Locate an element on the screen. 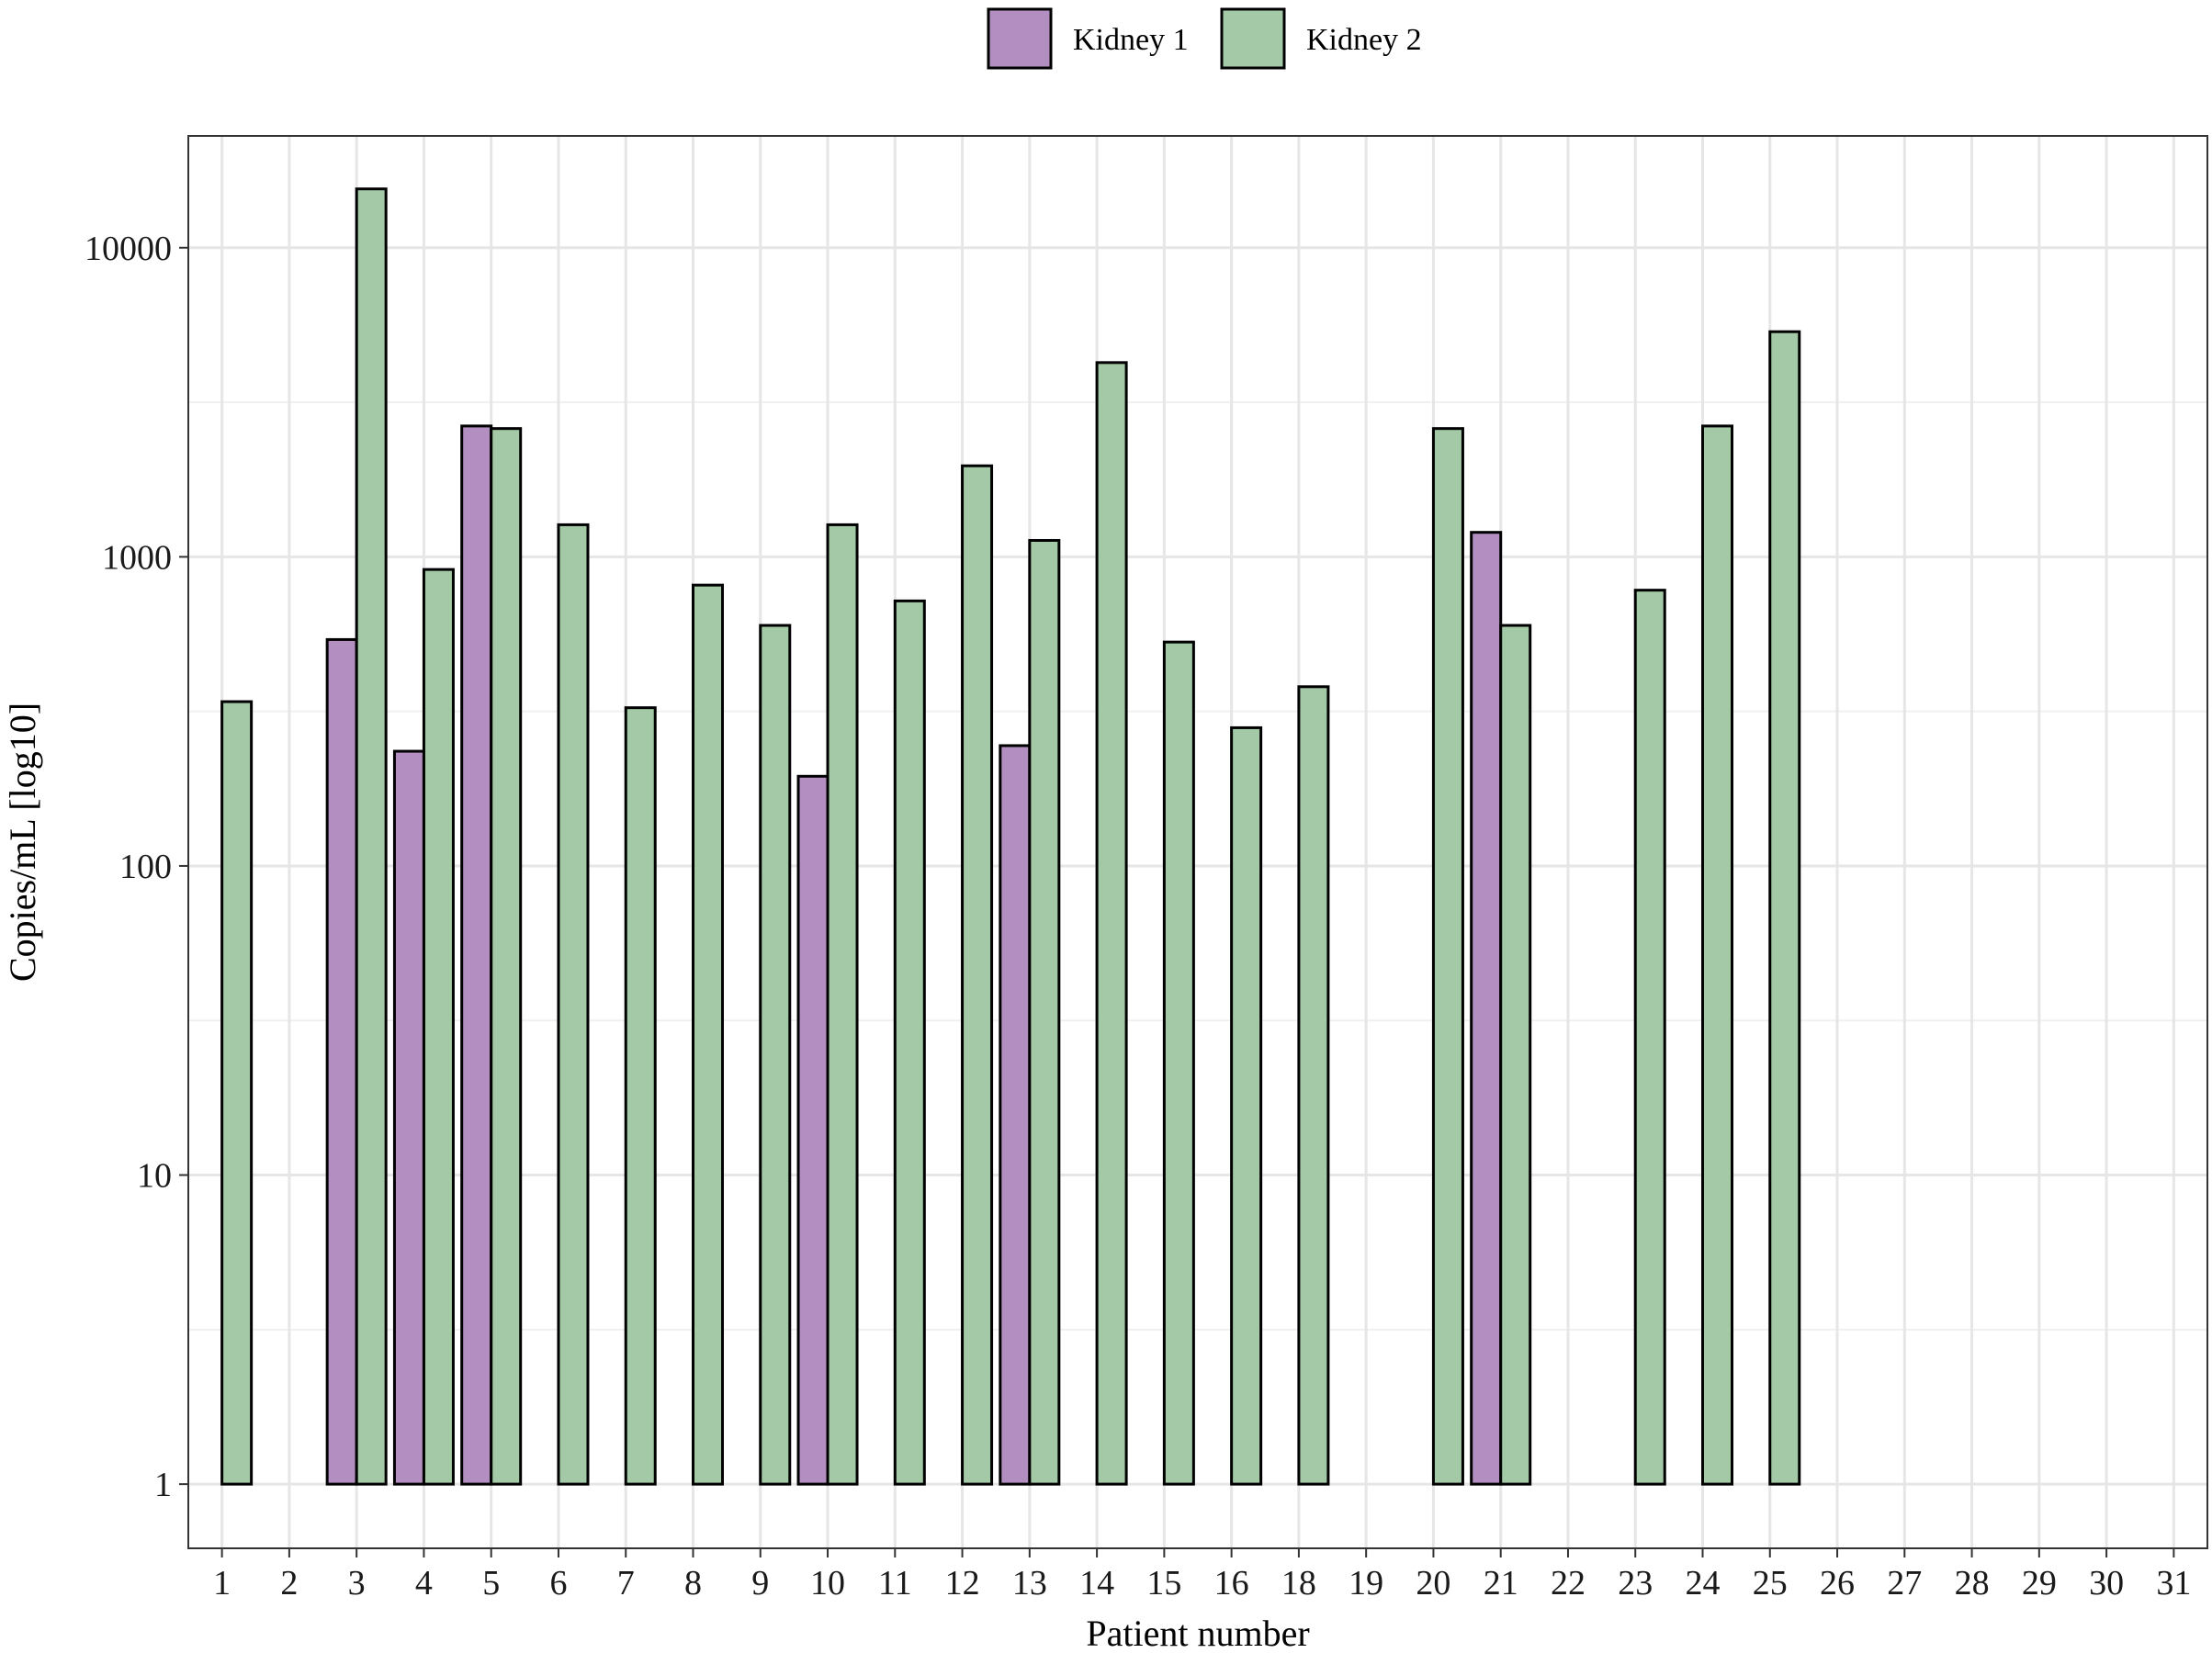 The image size is (2212, 1653). y-axis-title: Copies/mL [log10] is located at coordinates (22, 842).